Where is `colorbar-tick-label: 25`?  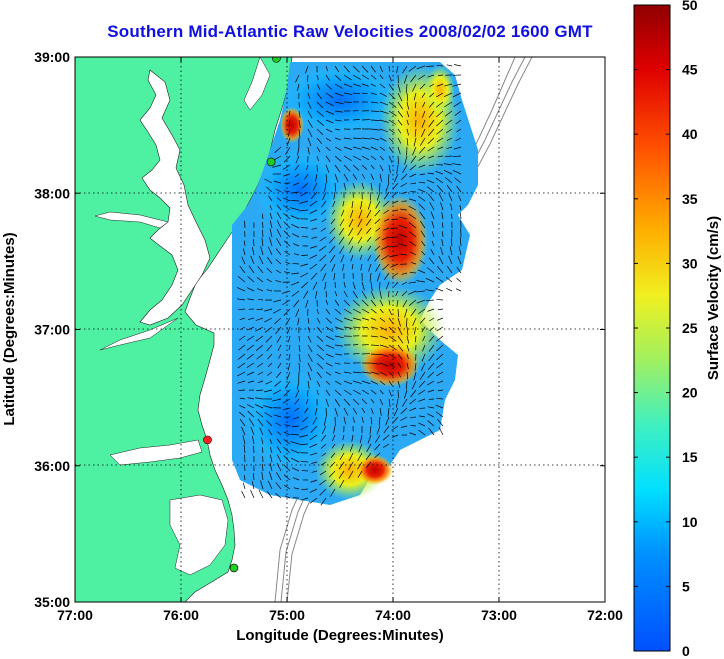
colorbar-tick-label: 25 is located at coordinates (690, 328).